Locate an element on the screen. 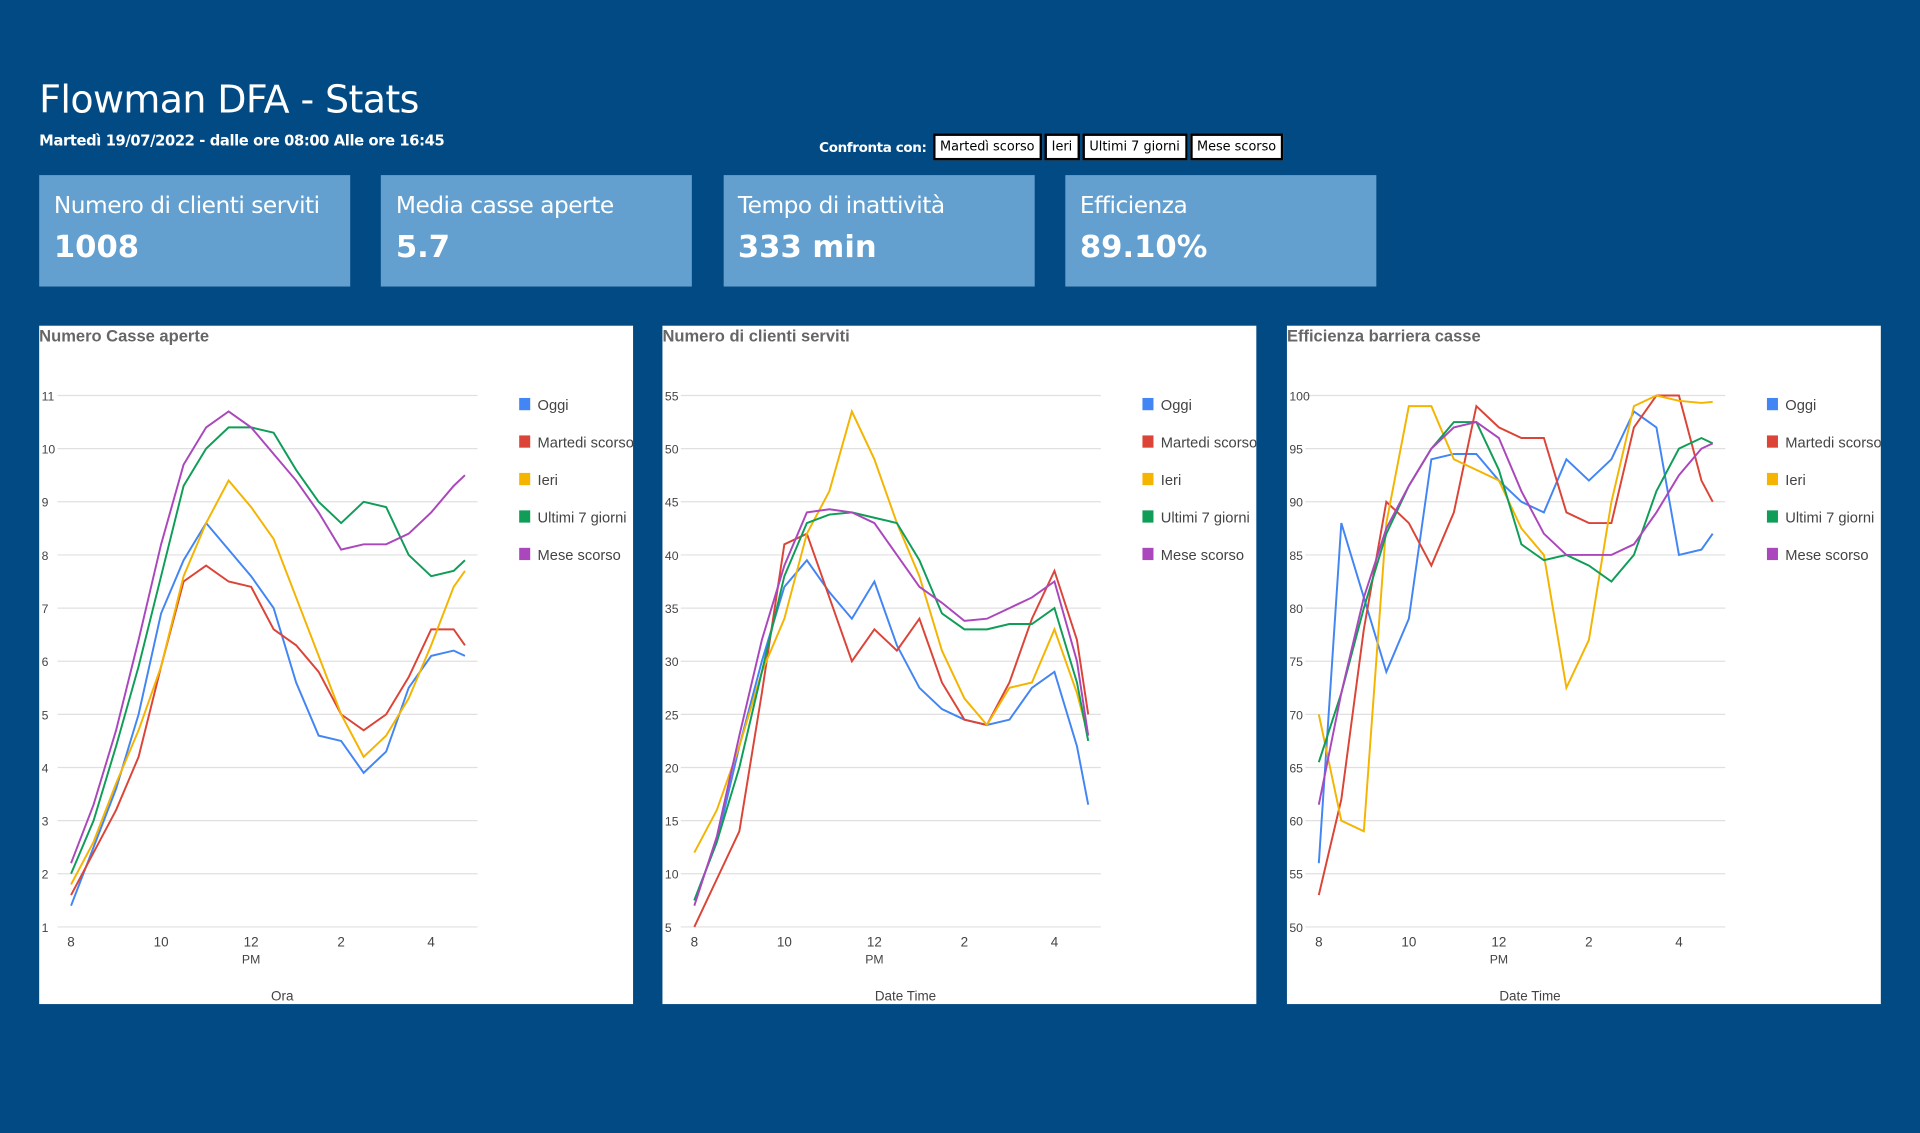  kpi-card: Media casse aperte 5.7 is located at coordinates (537, 231).